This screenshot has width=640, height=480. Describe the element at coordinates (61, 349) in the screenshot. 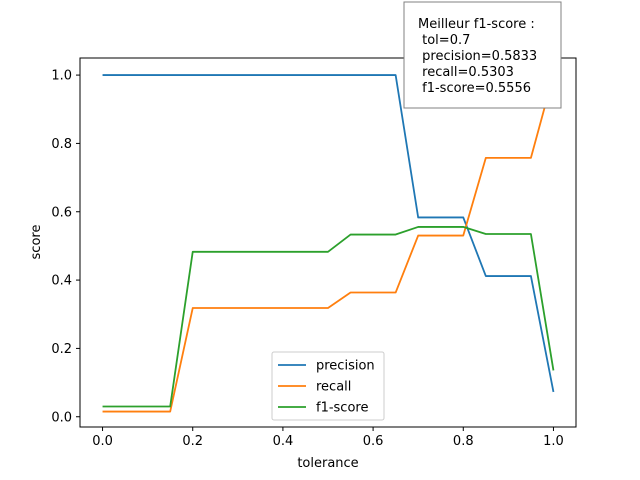

I see `y-tick-label: 0.2` at that location.